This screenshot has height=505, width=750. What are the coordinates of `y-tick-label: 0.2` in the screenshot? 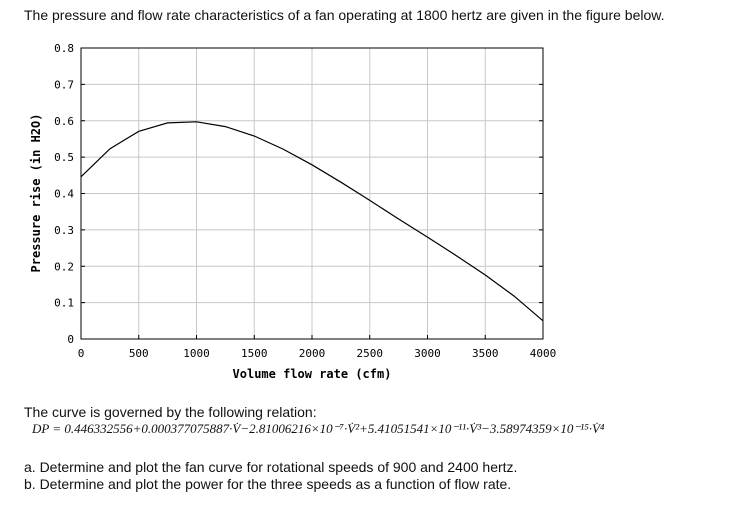 It's located at (64, 266).